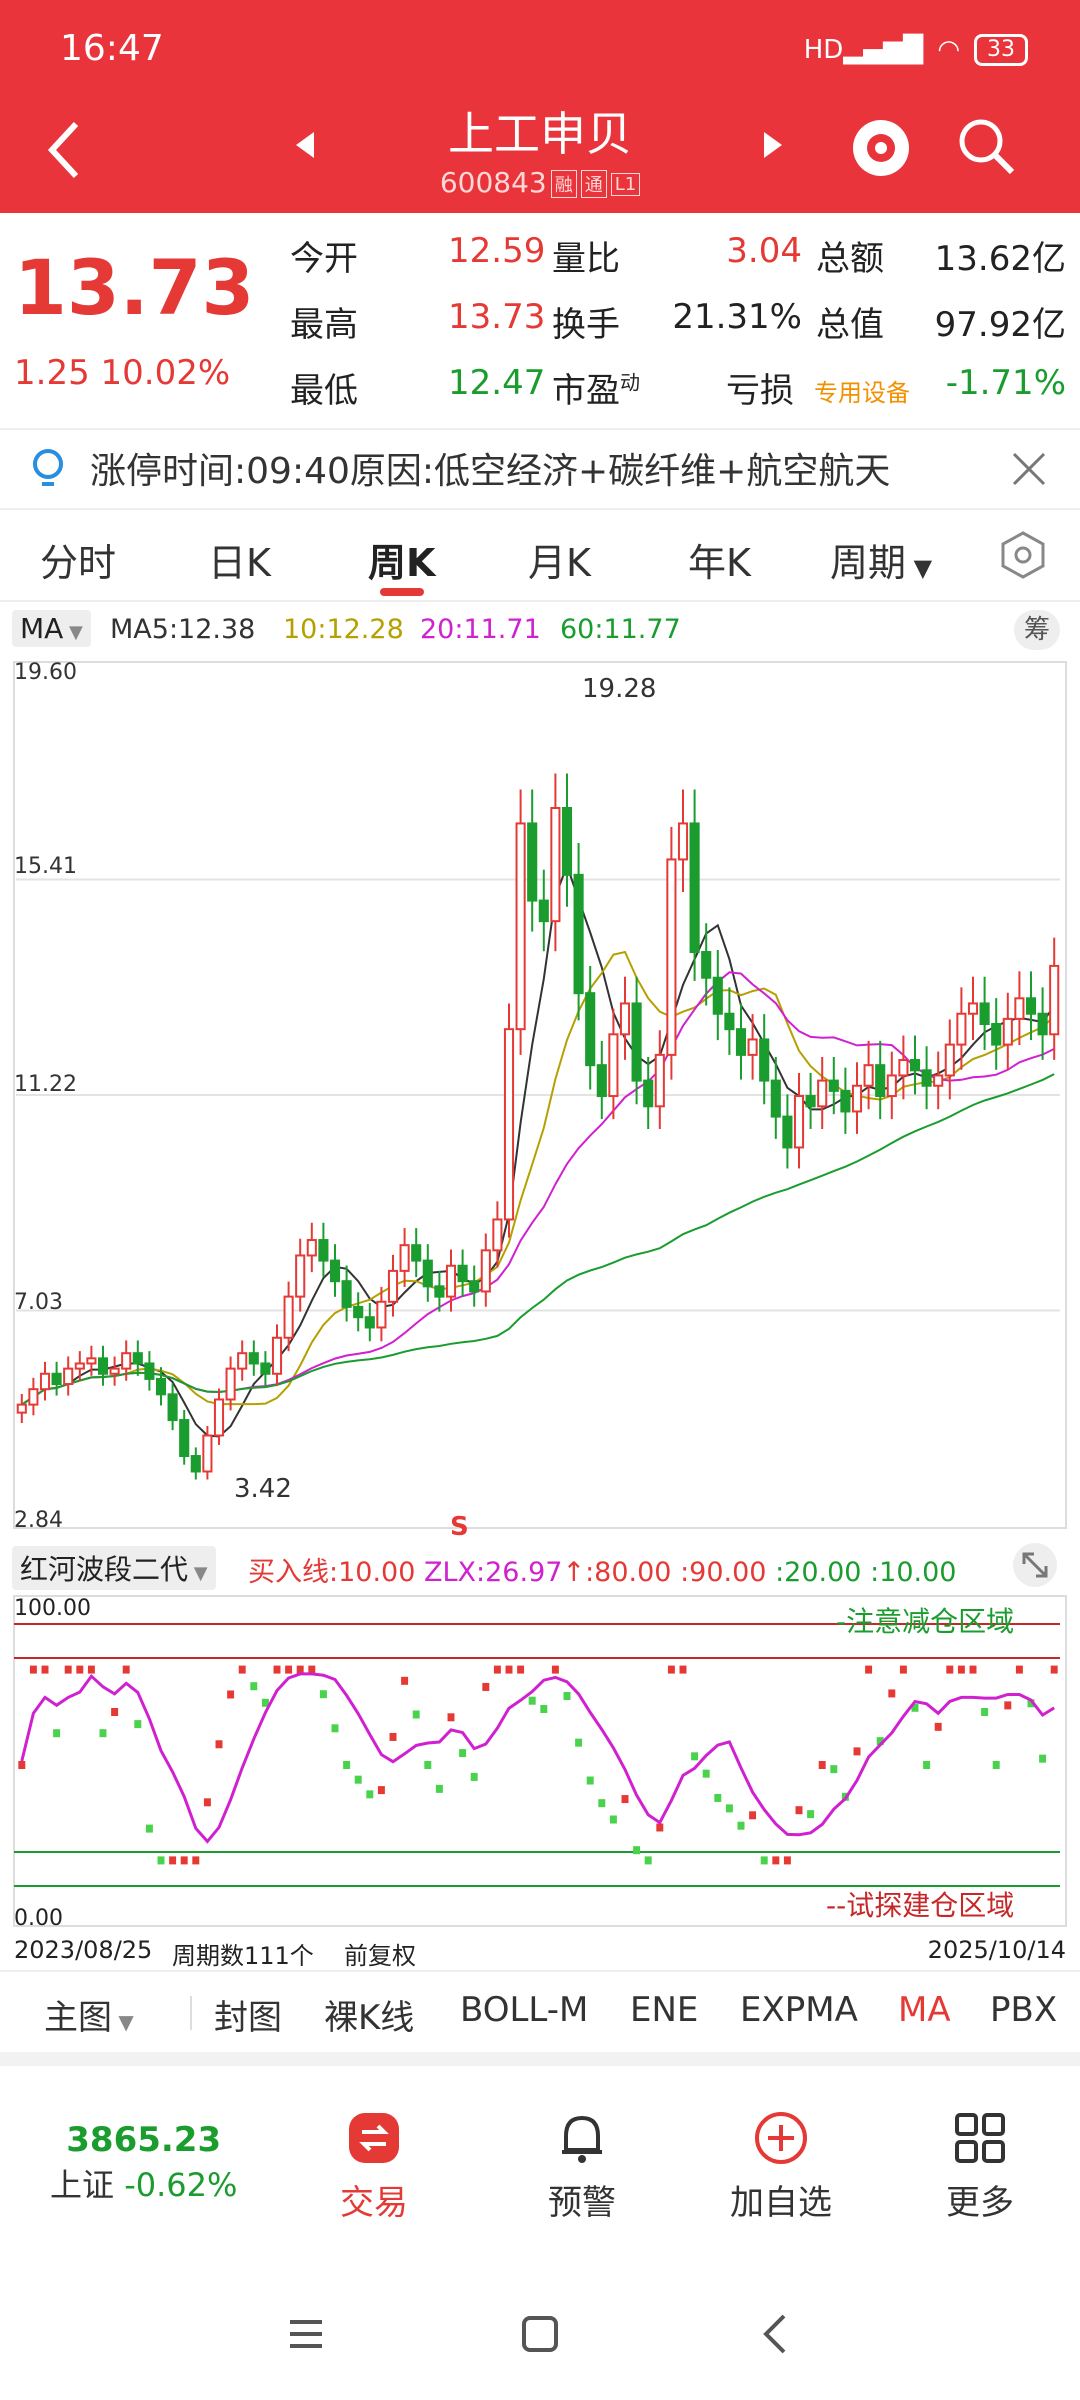 Image resolution: width=1080 pixels, height=2400 pixels. I want to click on tab-monthly: 月K, so click(559, 563).